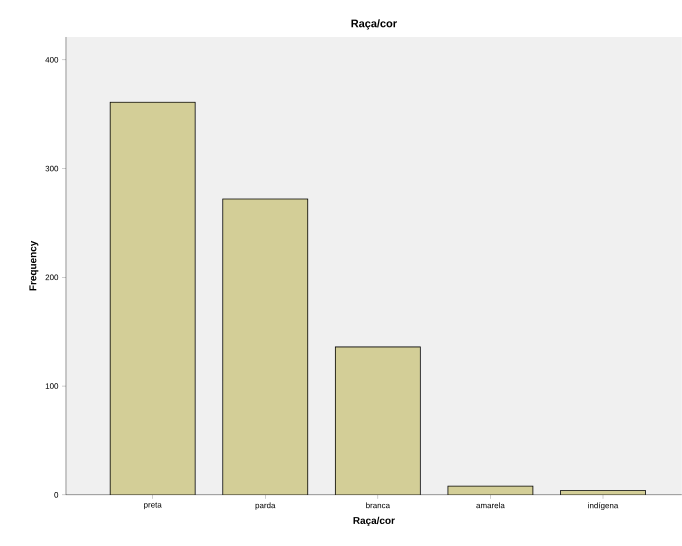  Describe the element at coordinates (374, 521) in the screenshot. I see `x-axis-title: Raça/cor` at that location.